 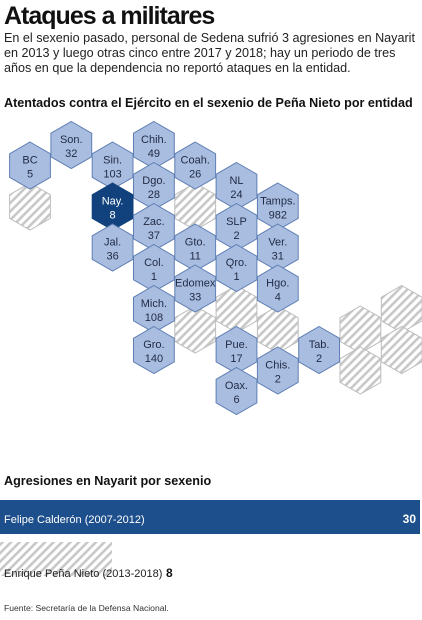 I want to click on hex-value-label: 17, so click(x=236, y=359).